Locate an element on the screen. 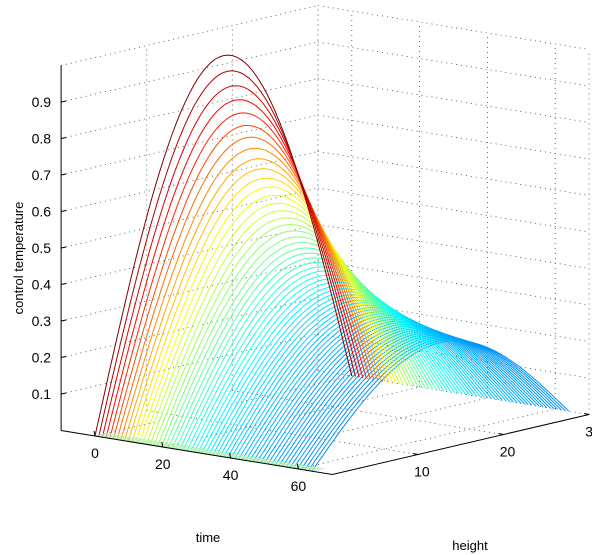 The image size is (592, 555). x-tick-label: 0 is located at coordinates (95, 453).